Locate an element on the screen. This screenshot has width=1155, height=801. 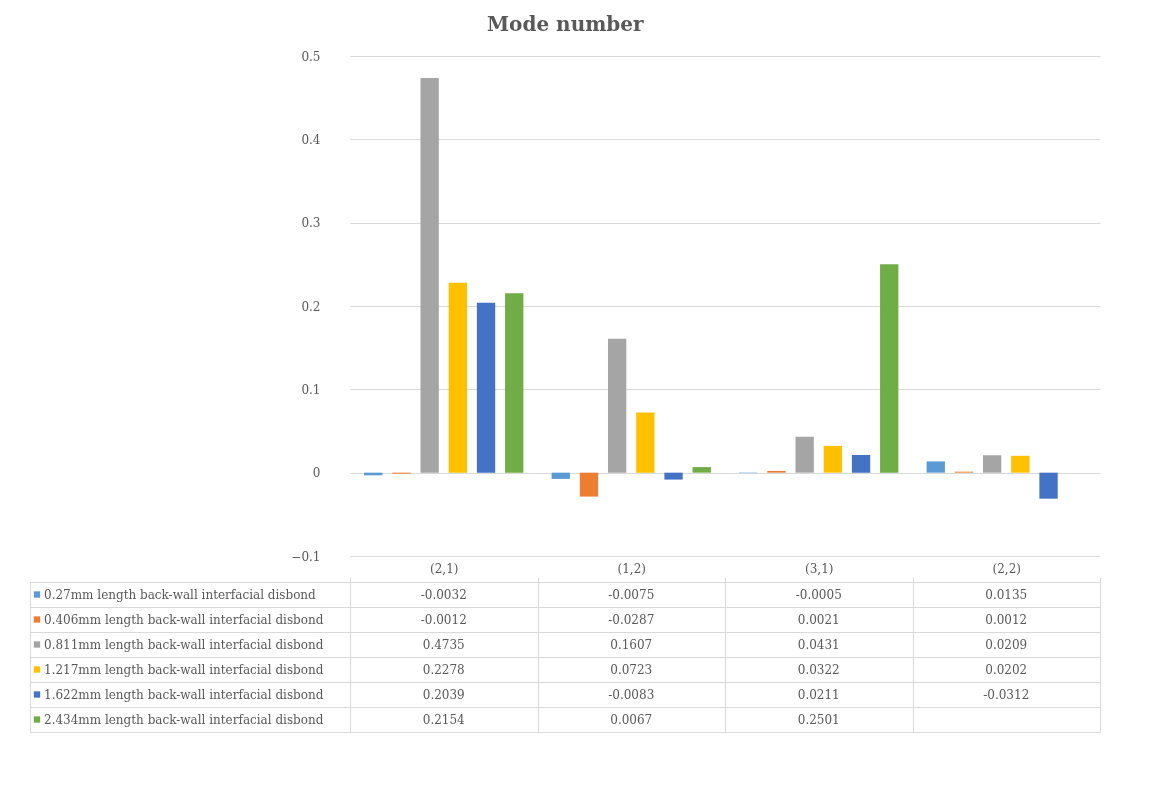
data-label: 0.0135 is located at coordinates (1006, 594).